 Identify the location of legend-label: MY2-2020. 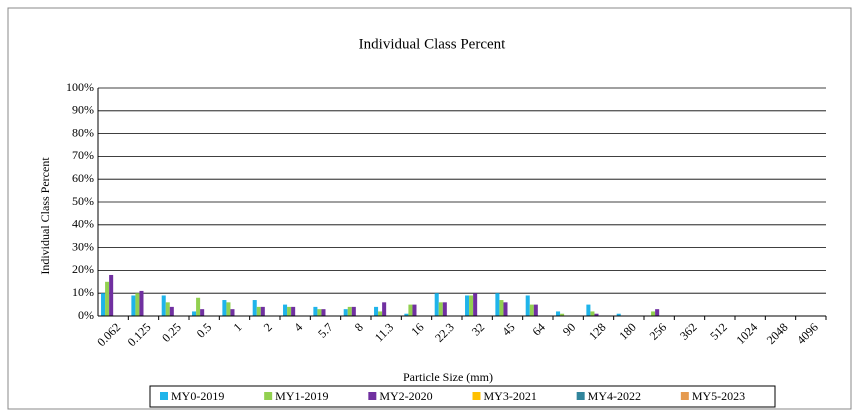
(405, 396).